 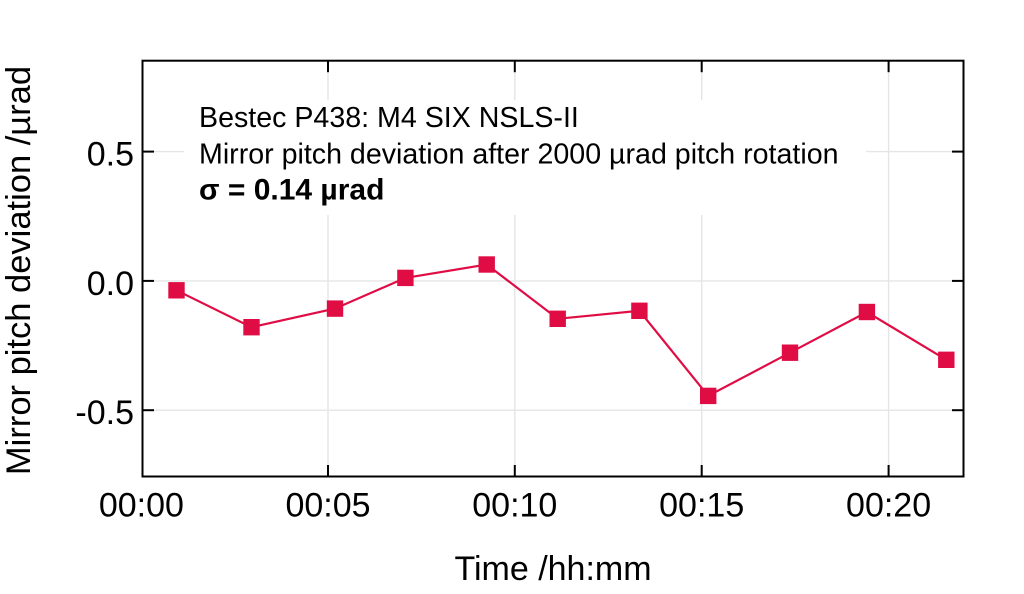 What do you see at coordinates (389, 118) in the screenshot?
I see `svg-text: Bestec P438: M4 SIX NSLS-II` at bounding box center [389, 118].